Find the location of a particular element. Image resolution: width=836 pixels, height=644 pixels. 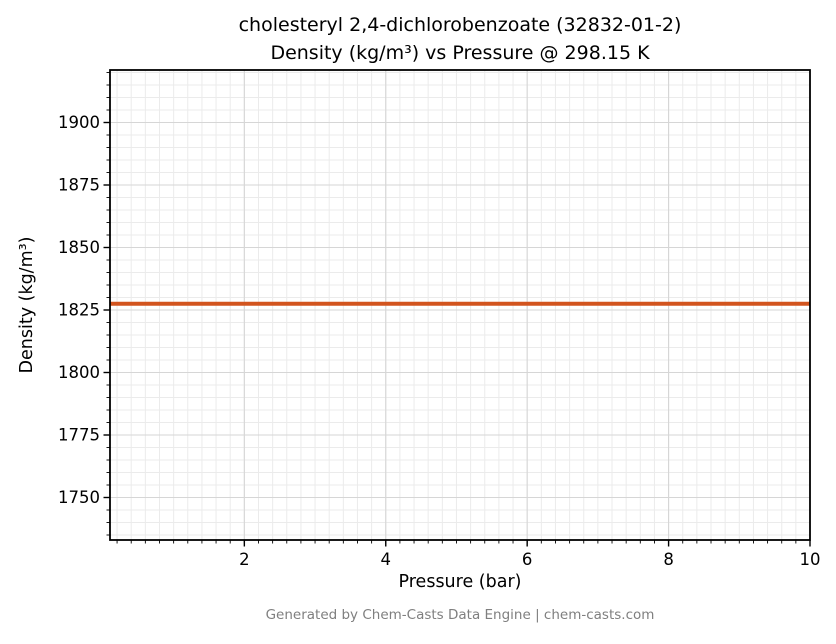

y-tick-label: 1825 is located at coordinates (79, 310).